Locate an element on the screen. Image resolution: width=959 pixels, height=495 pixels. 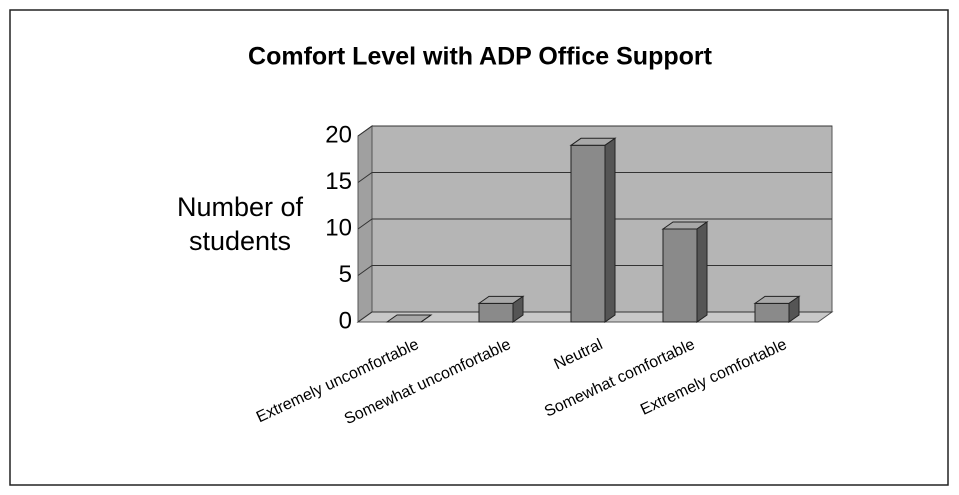
y-tick-label: 15 is located at coordinates (338, 181).